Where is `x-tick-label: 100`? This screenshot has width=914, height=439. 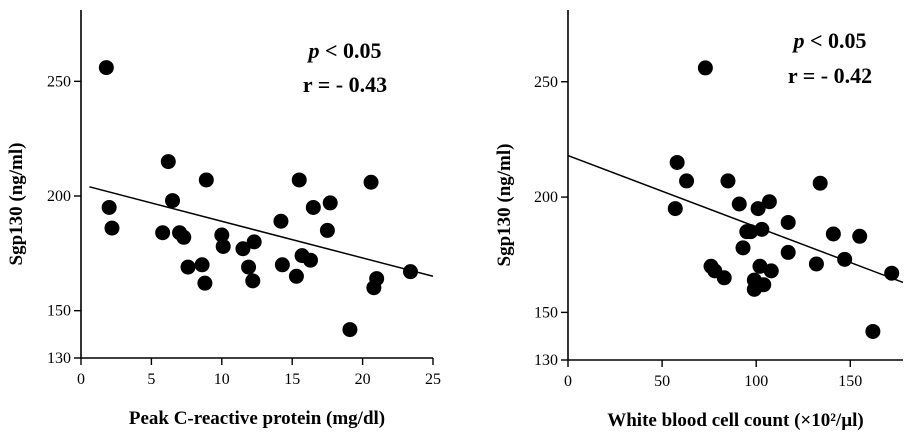 x-tick-label: 100 is located at coordinates (756, 381).